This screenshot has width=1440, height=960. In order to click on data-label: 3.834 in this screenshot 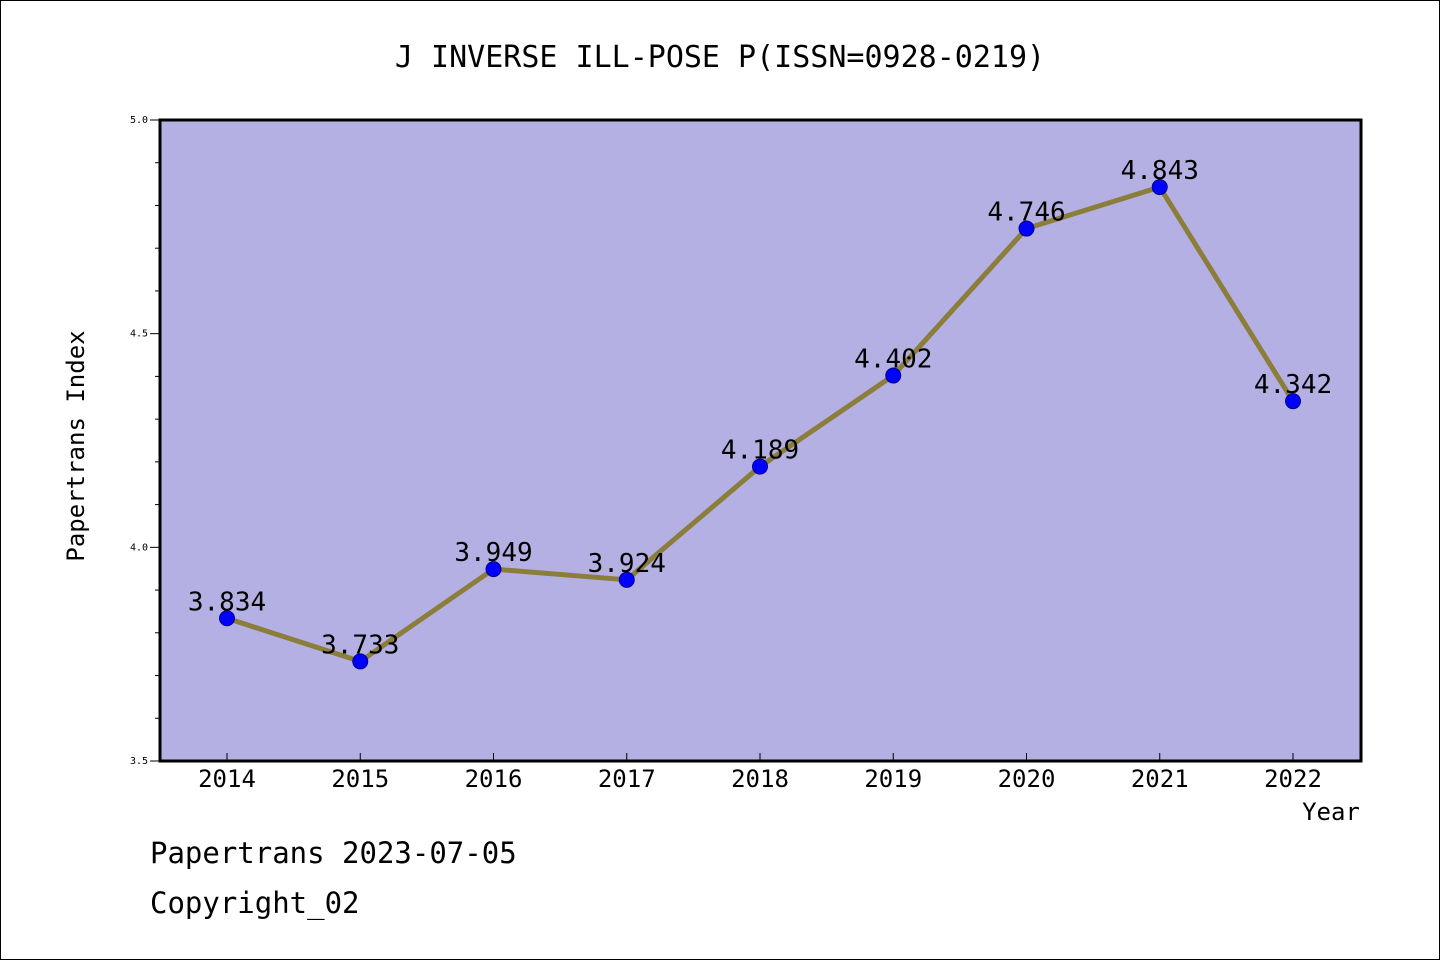, I will do `click(227, 602)`.